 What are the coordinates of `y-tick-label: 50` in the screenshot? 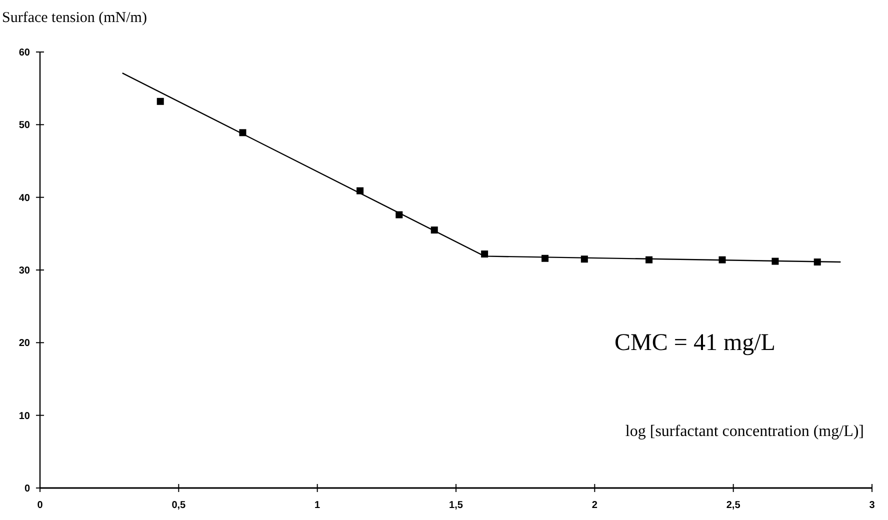 It's located at (24, 126).